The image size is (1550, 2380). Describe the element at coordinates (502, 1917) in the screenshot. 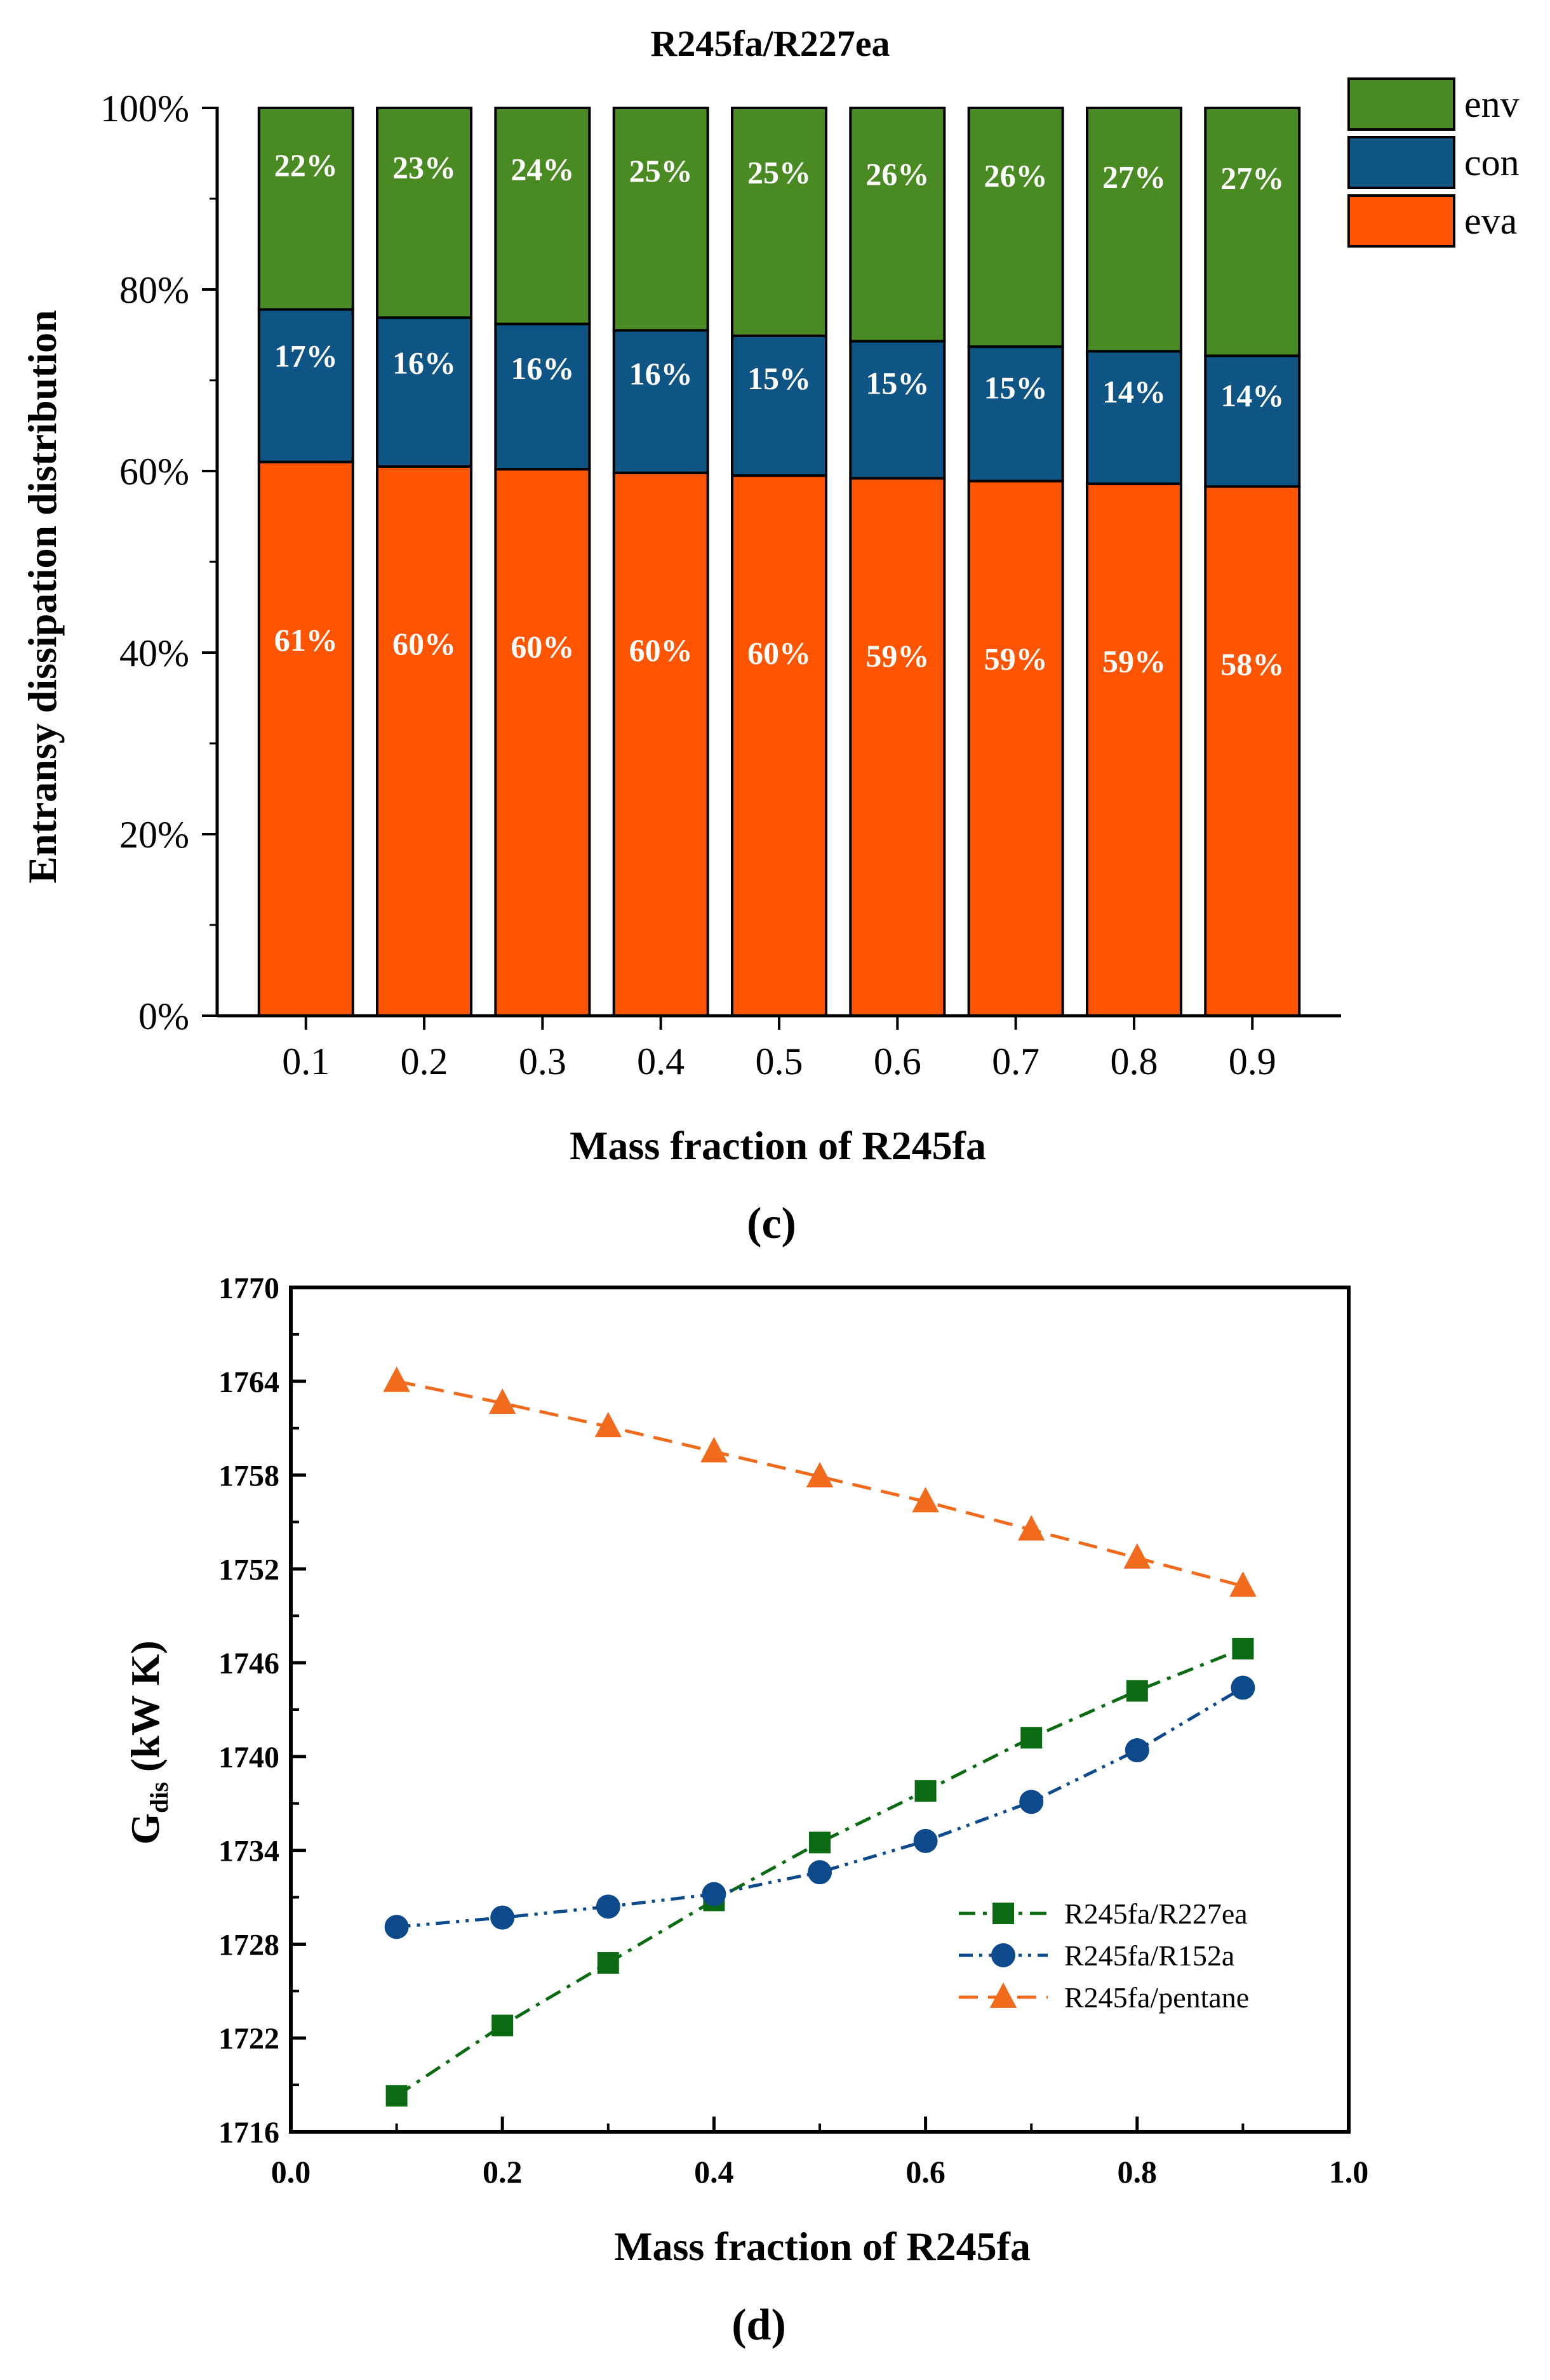

I see `point-R245fa/R152a-0.2` at that location.